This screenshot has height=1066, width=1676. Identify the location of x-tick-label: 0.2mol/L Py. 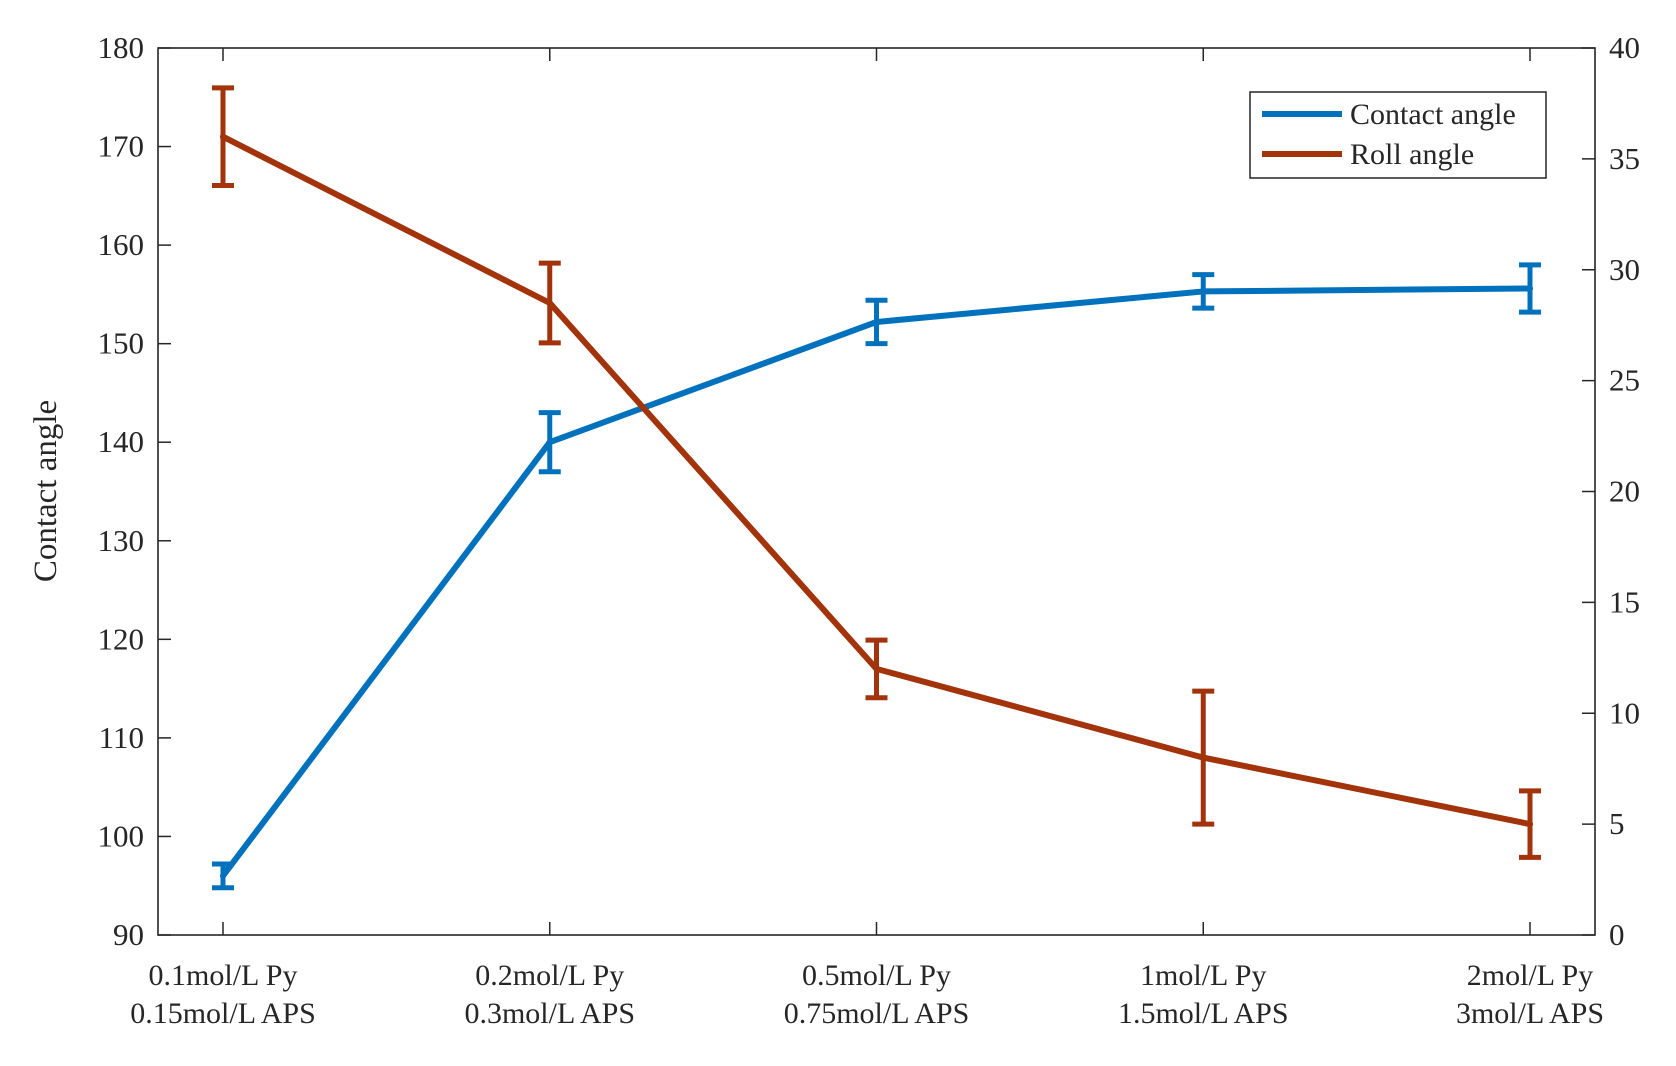
(549, 975).